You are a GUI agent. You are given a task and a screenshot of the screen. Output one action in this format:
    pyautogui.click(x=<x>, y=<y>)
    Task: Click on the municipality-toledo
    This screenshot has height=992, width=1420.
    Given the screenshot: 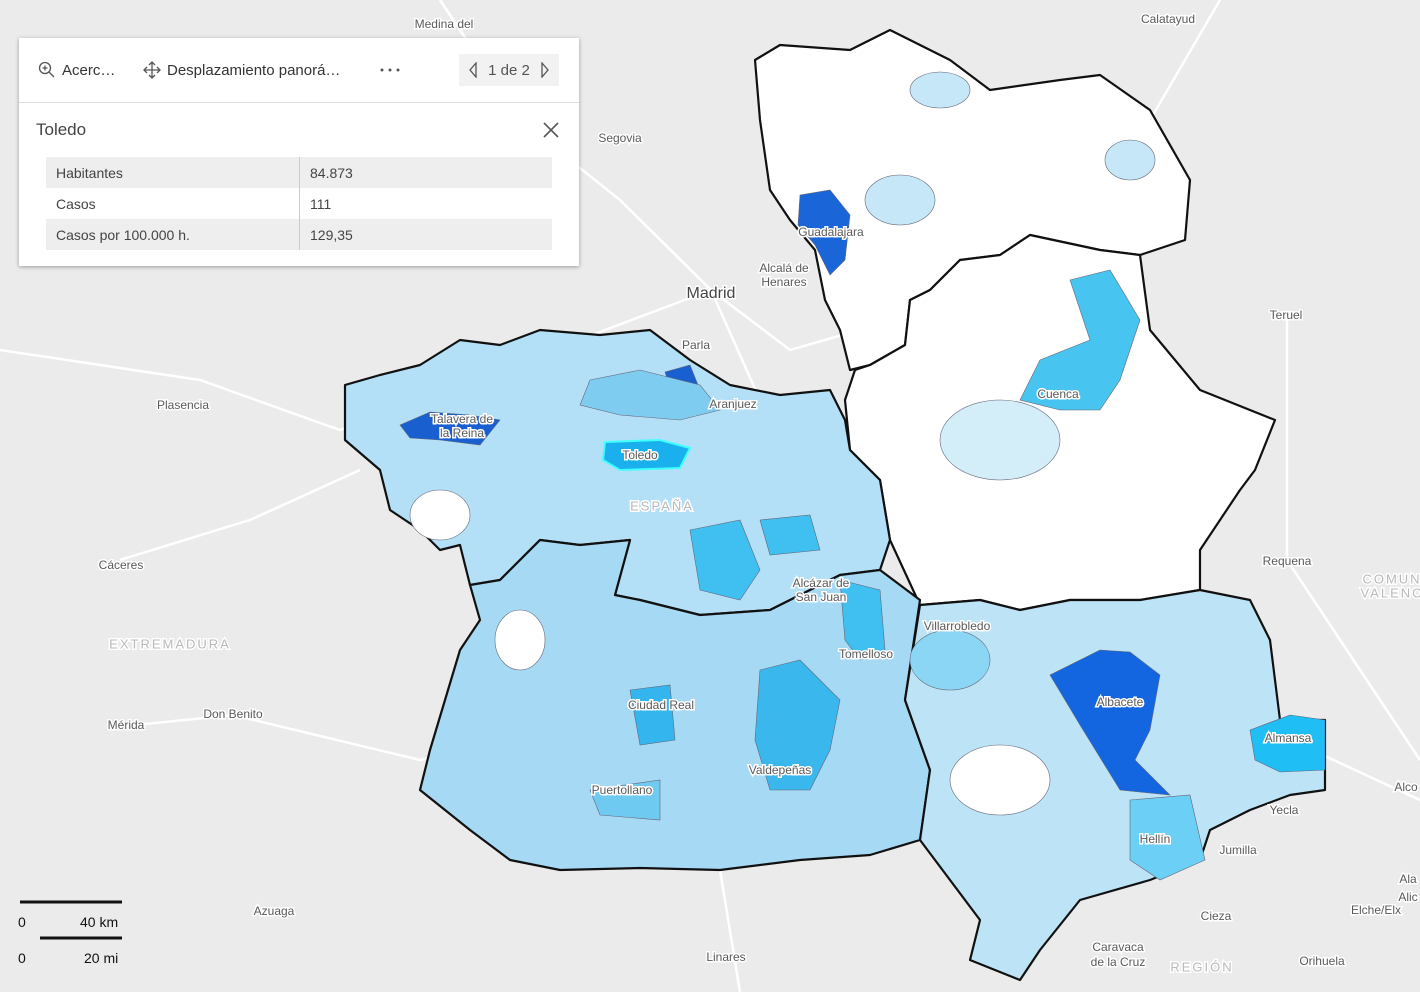 What is the action you would take?
    pyautogui.click(x=646, y=455)
    